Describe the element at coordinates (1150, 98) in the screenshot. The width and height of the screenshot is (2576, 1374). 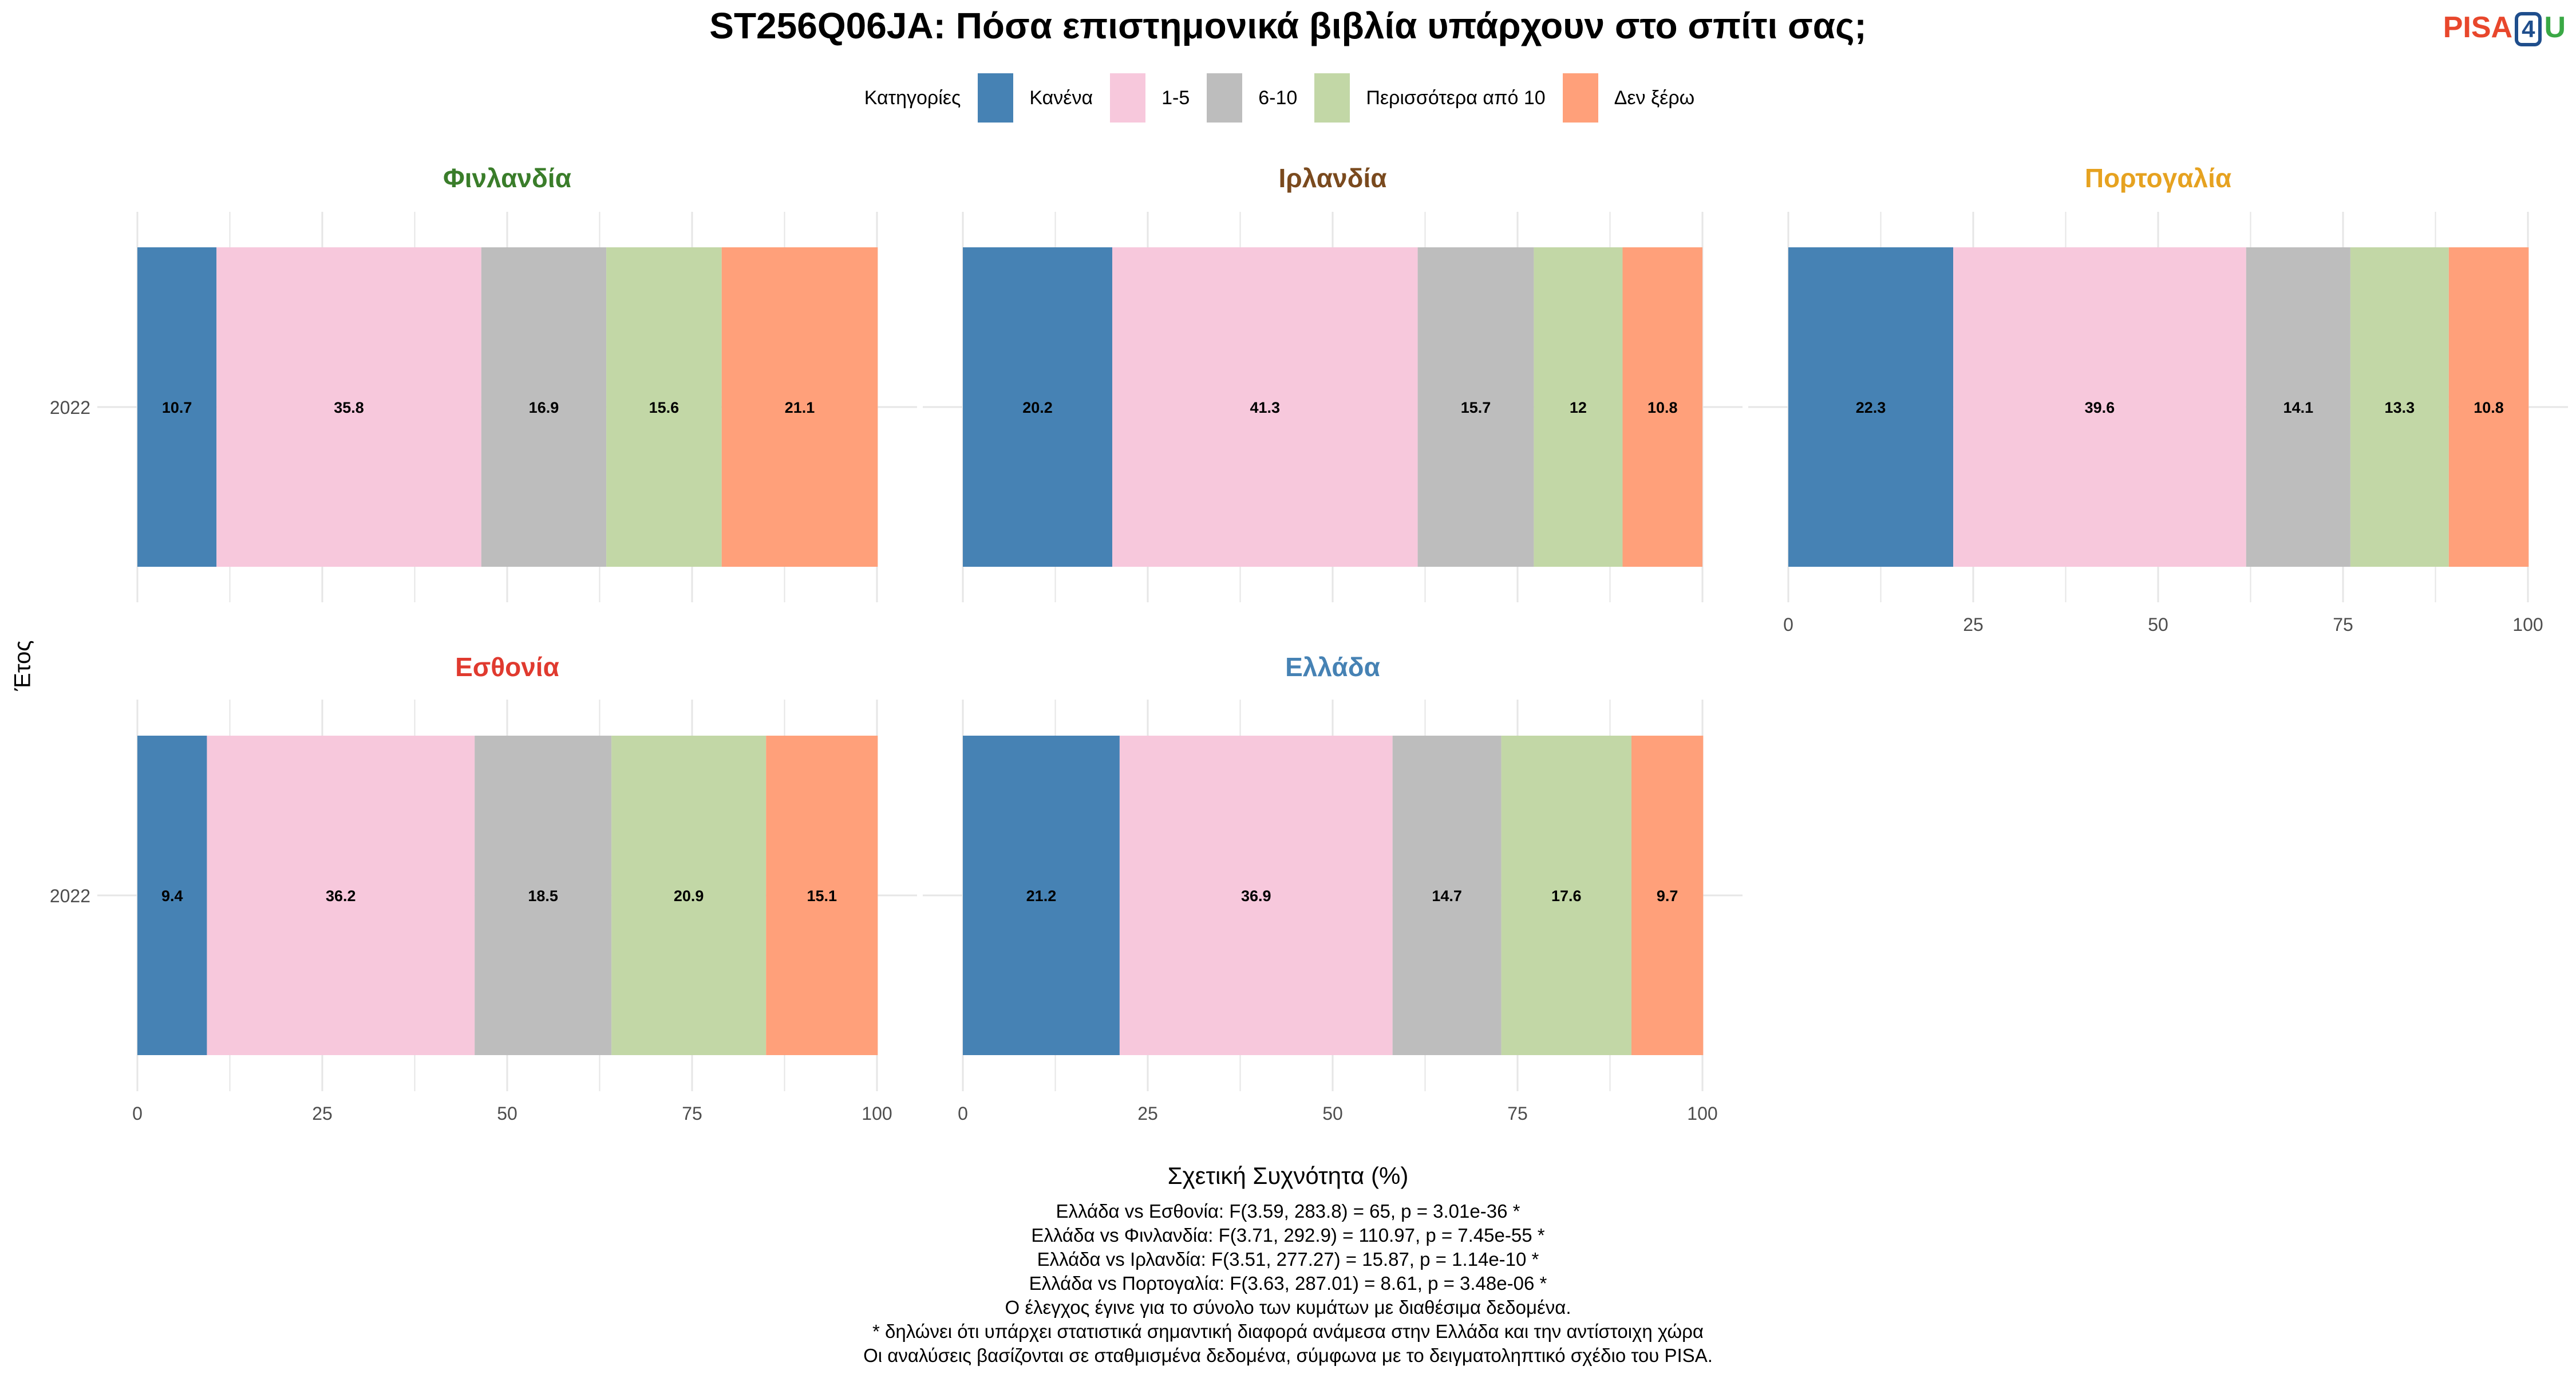
I see `legend-item-1-5: 1-5` at that location.